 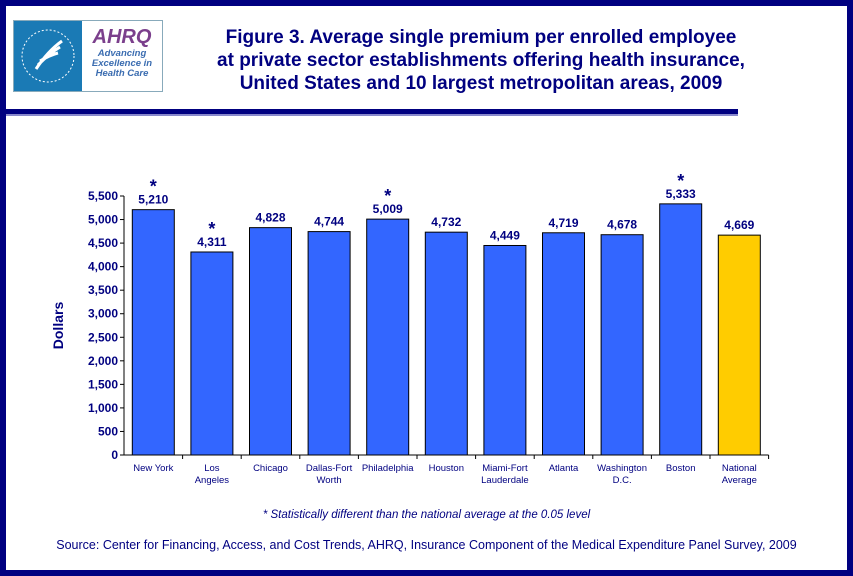 I want to click on data-label: 5,333, so click(x=681, y=194).